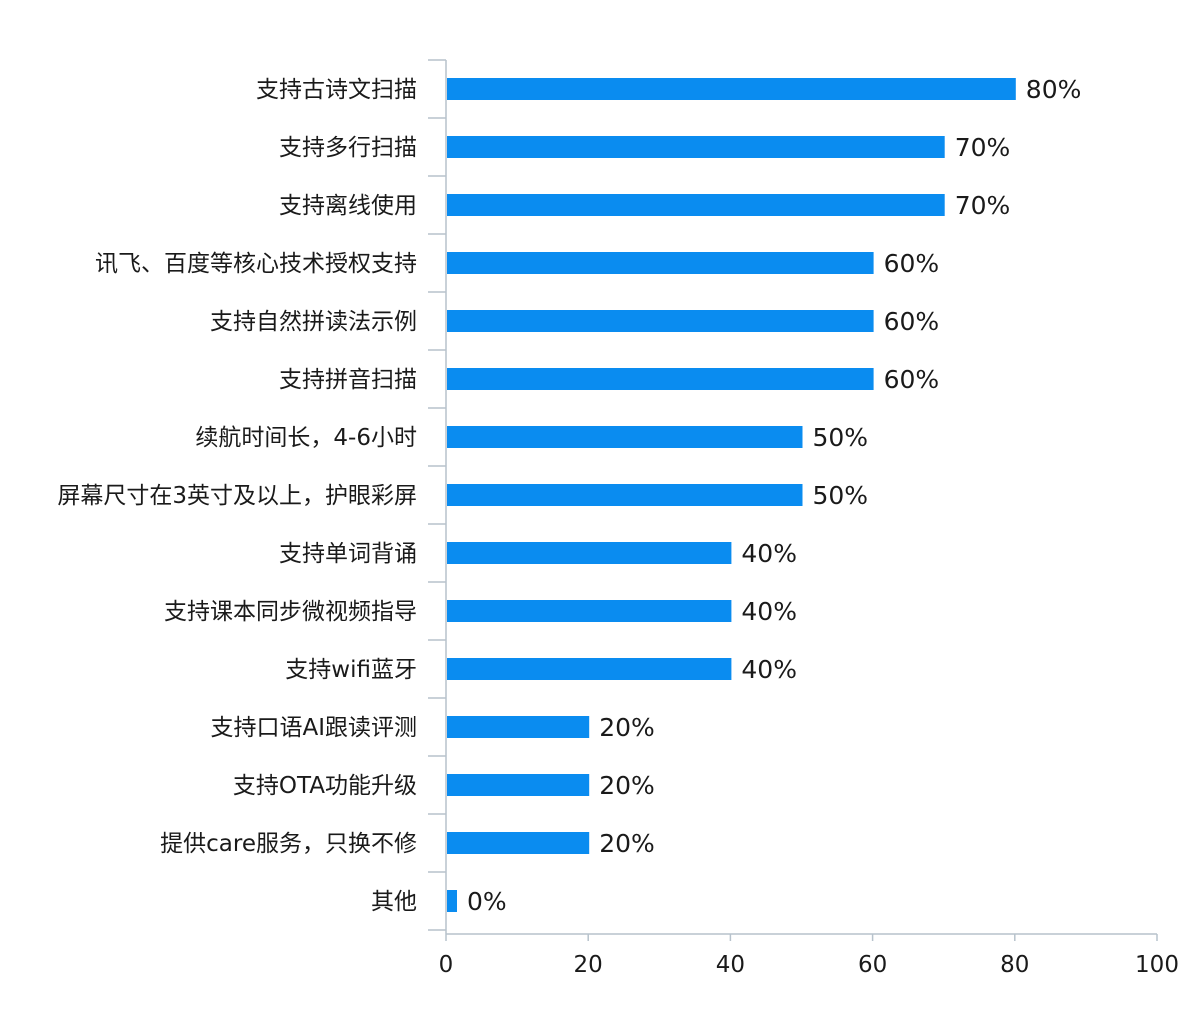 This screenshot has height=1024, width=1200. What do you see at coordinates (394, 902) in the screenshot?
I see `category-label: 其他` at bounding box center [394, 902].